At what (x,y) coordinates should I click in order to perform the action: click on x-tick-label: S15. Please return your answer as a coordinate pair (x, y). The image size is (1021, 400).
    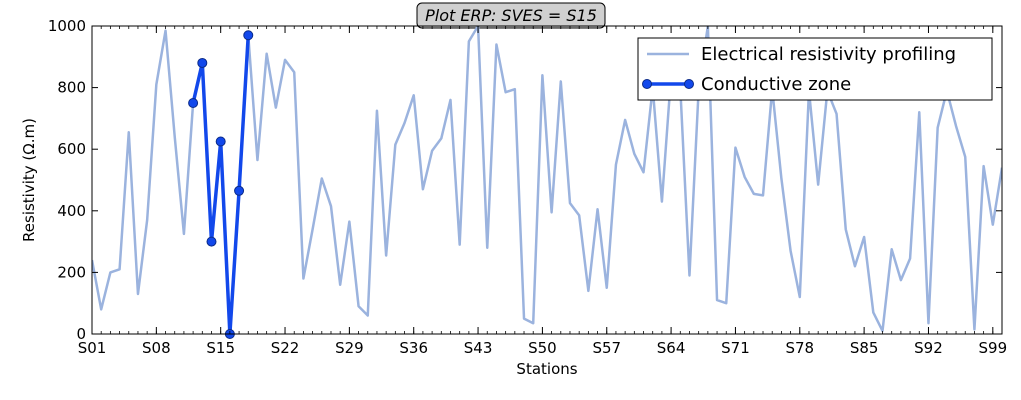
    Looking at the image, I should click on (220, 348).